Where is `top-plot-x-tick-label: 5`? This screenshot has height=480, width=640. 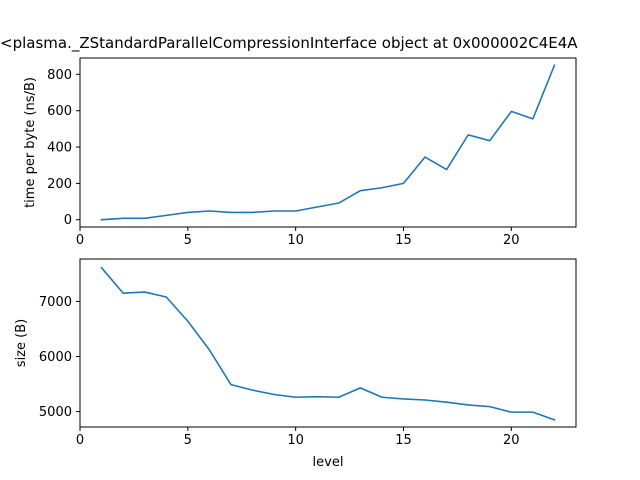
top-plot-x-tick-label: 5 is located at coordinates (188, 240).